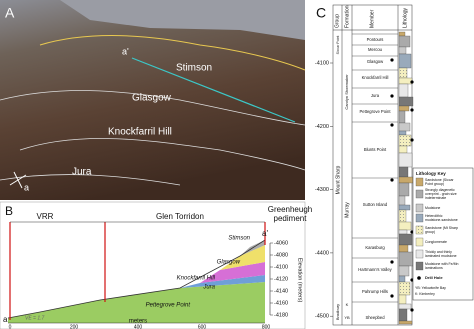 The width and height of the screenshot is (474, 329). What do you see at coordinates (405, 17) in the screenshot?
I see `column-header: Lithology` at bounding box center [405, 17].